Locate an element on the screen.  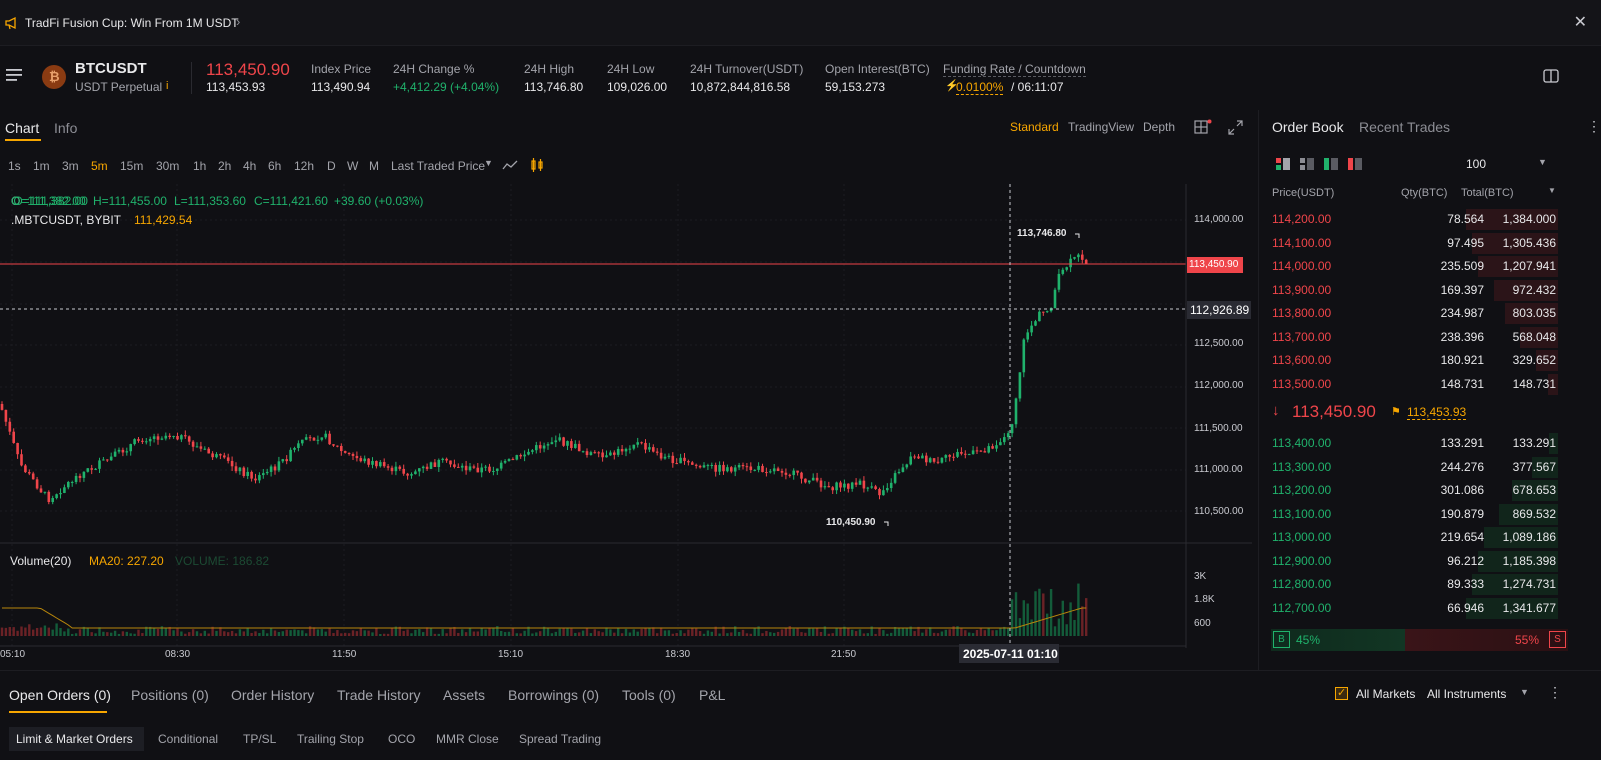
promo-banner: TradFi Fusion Cup: Win From 1M USDT › ✕ is located at coordinates (800, 23).